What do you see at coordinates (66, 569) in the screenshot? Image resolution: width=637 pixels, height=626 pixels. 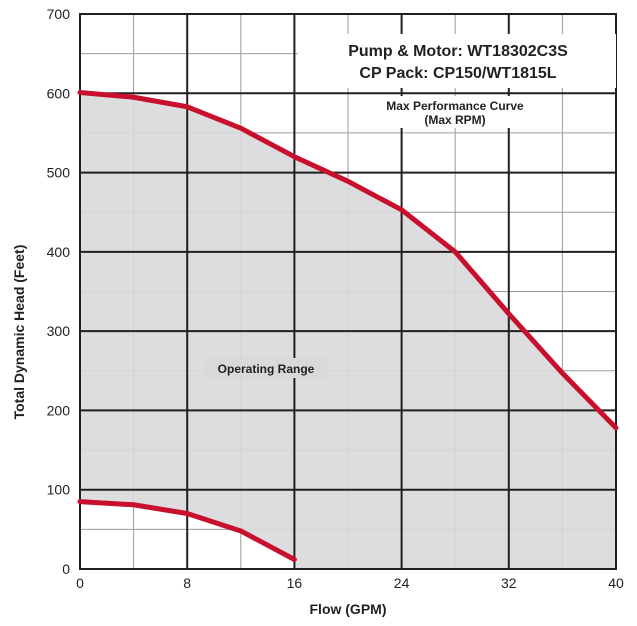 I see `y-tick-label: 0` at bounding box center [66, 569].